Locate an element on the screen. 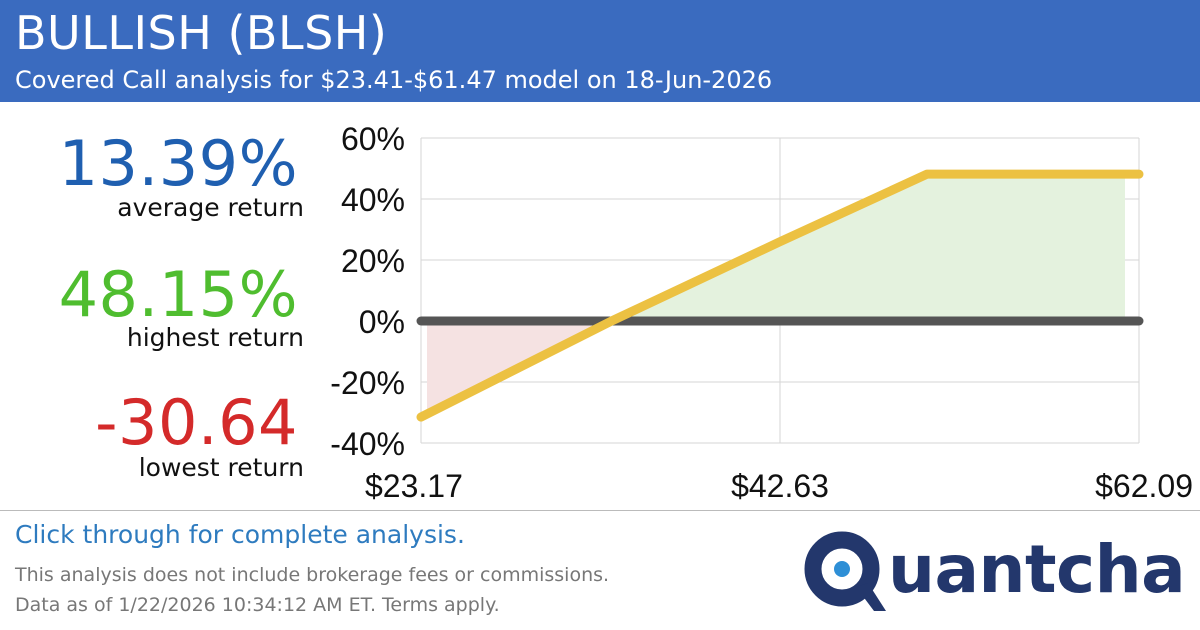 The width and height of the screenshot is (1200, 630). y-tick-label: 40% is located at coordinates (373, 200).